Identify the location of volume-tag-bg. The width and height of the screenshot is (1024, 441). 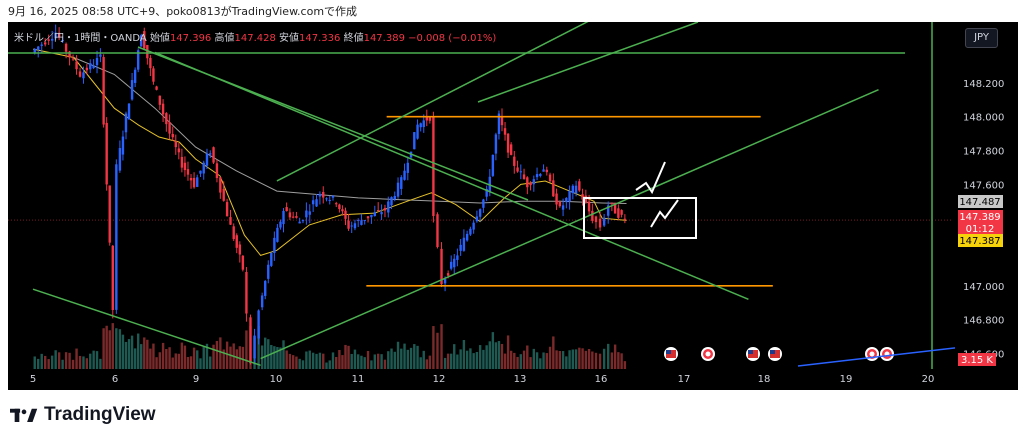
(977, 359).